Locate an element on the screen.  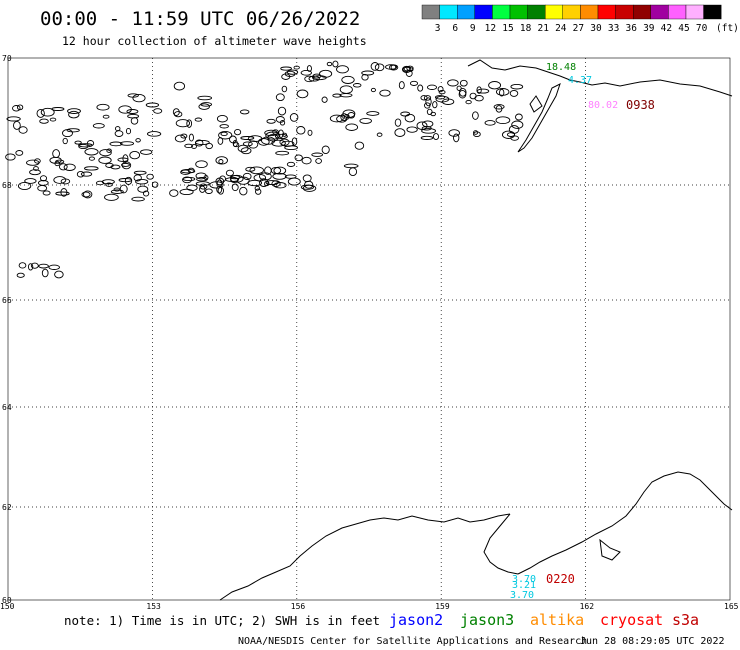
swh-label: 3.21 is located at coordinates (524, 585).